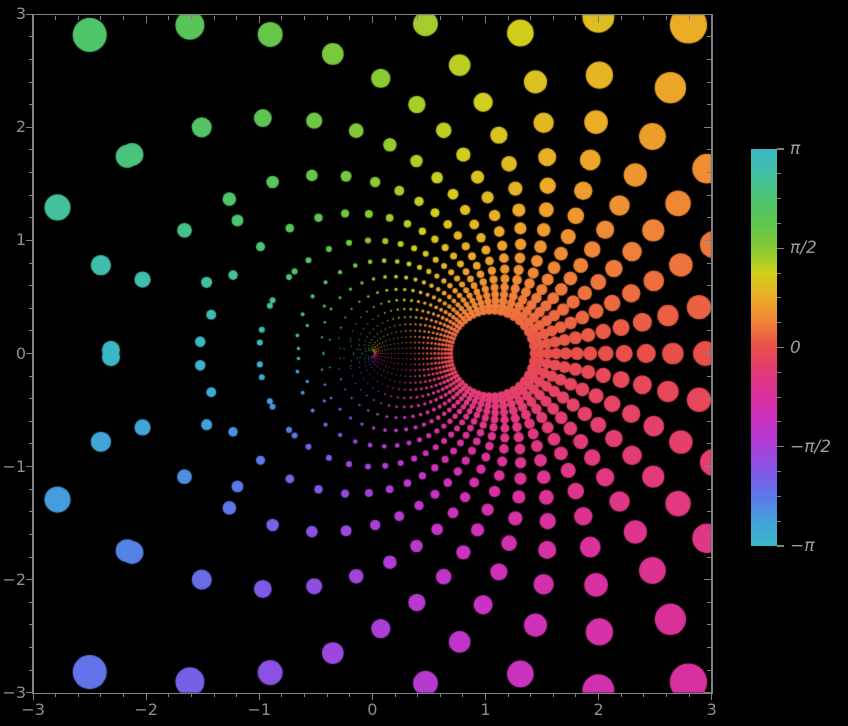 The width and height of the screenshot is (848, 726). Describe the element at coordinates (146, 709) in the screenshot. I see `x-tick-label: −2` at that location.